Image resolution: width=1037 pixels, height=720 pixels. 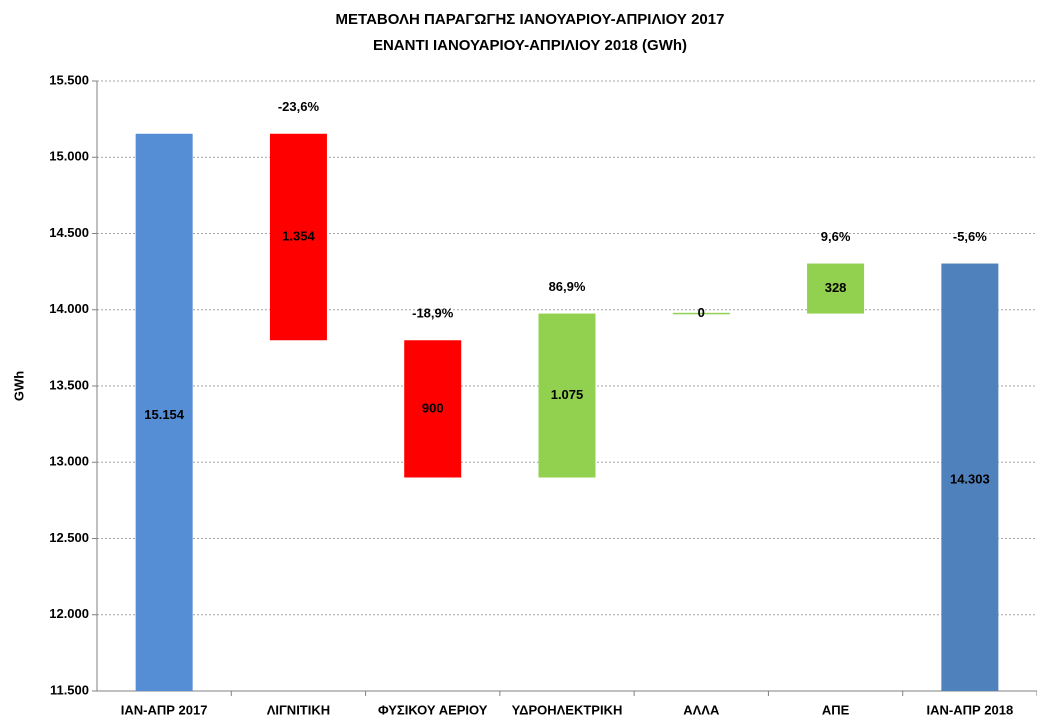 I want to click on value-label: 0, so click(x=701, y=312).